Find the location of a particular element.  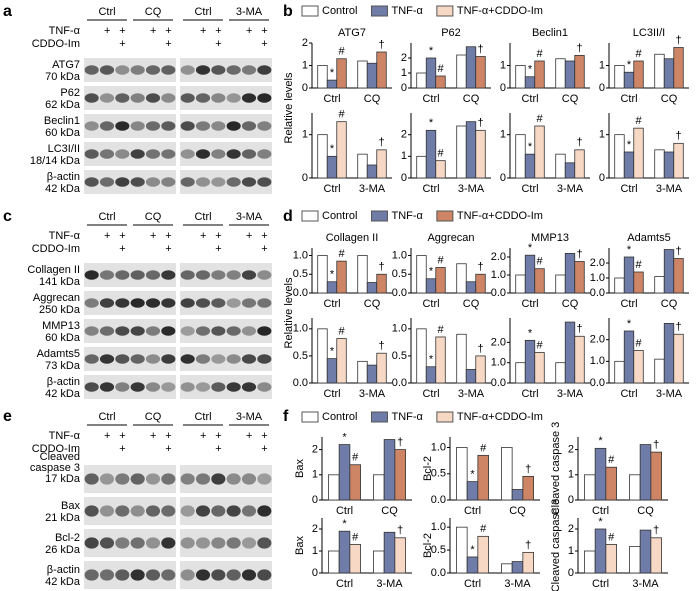

legend-label: TNF-α+CDDO-Im is located at coordinates (500, 216).